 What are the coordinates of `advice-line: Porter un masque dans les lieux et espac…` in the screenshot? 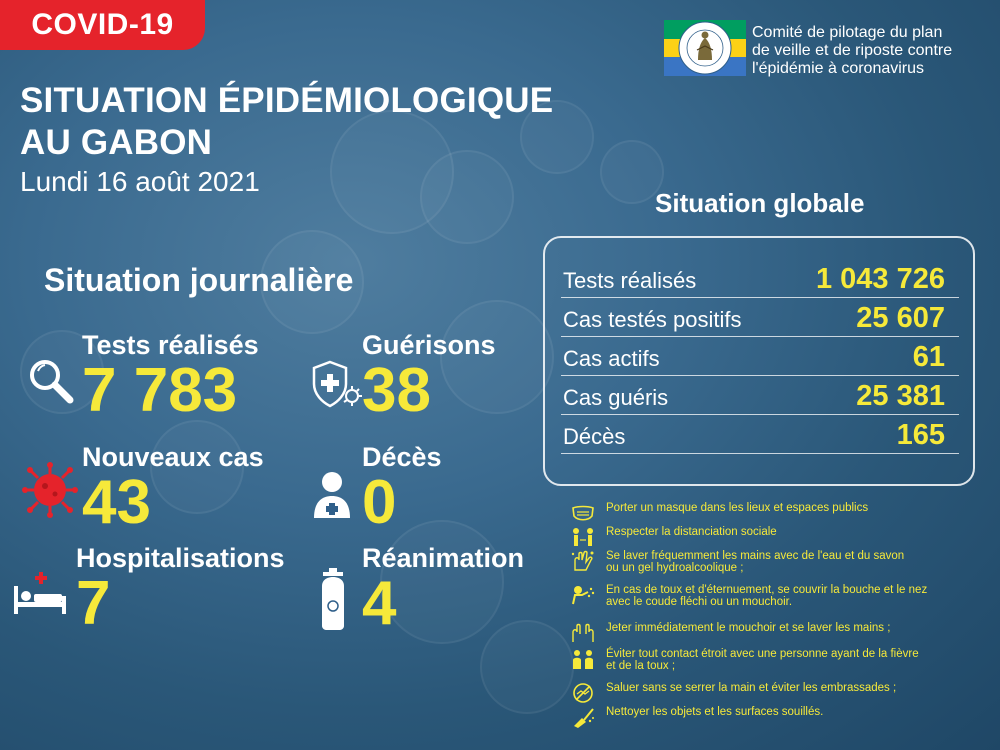 It's located at (737, 508).